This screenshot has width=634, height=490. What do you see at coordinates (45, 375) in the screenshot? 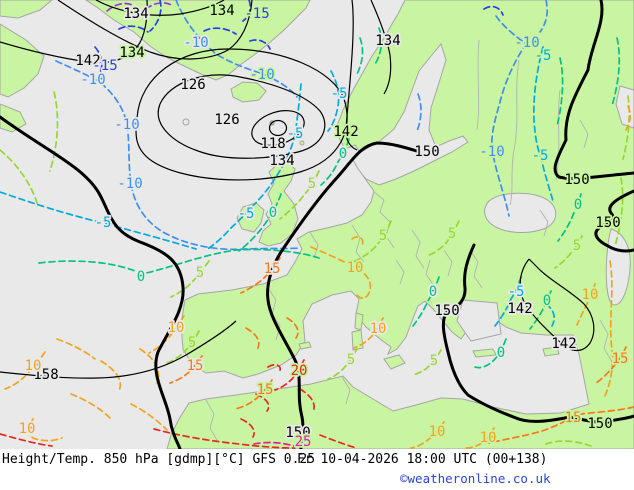
I see `height-label: 158` at bounding box center [45, 375].